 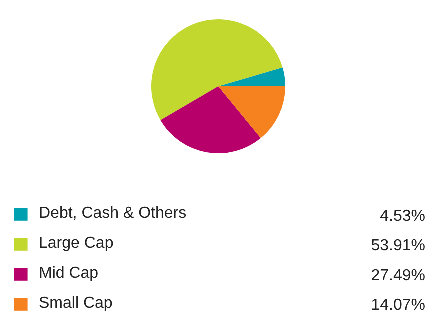 I want to click on data-label: 14.07%, so click(x=398, y=305).